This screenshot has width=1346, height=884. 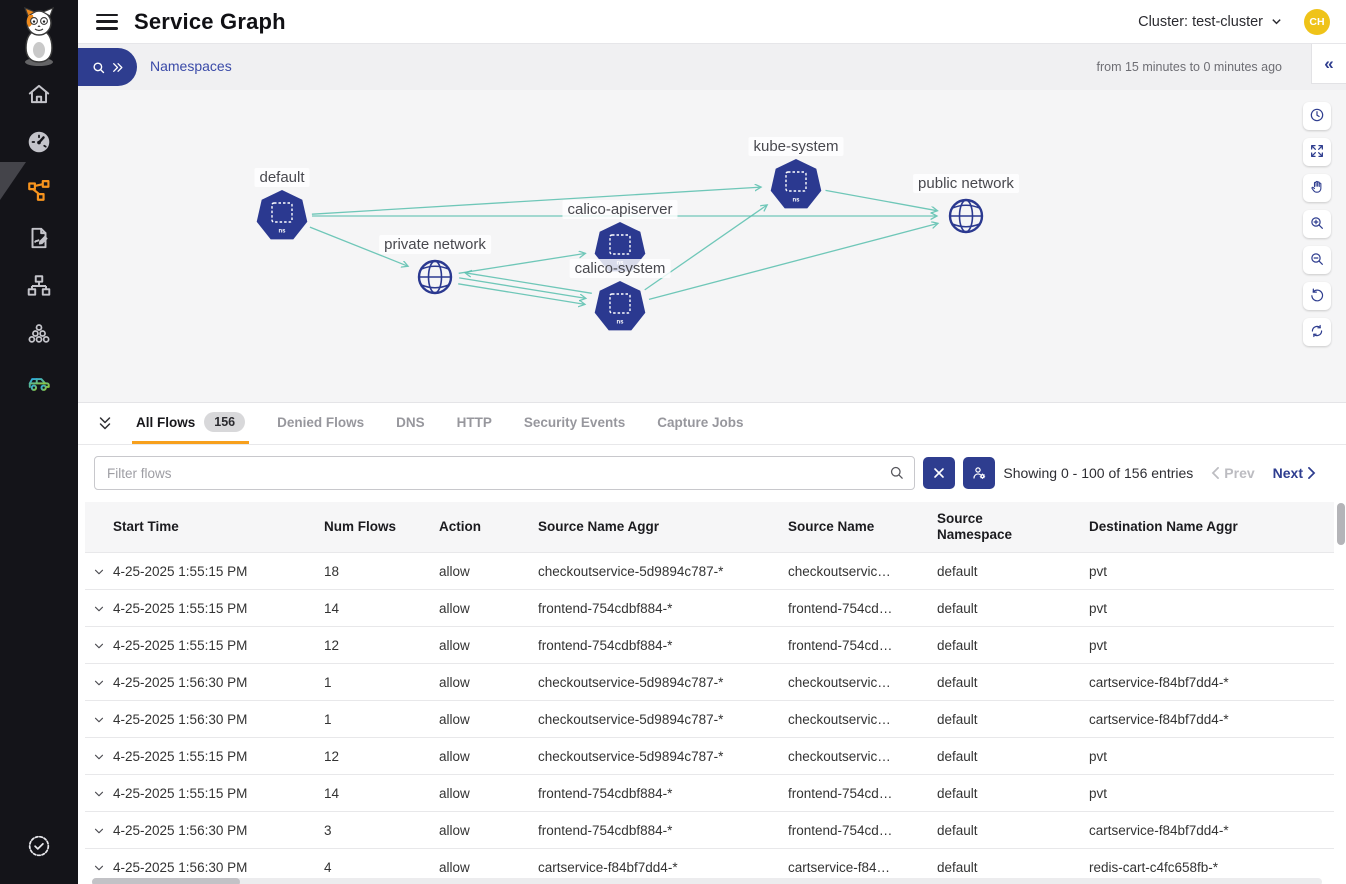 I want to click on tab-count-badge: 156, so click(x=225, y=422).